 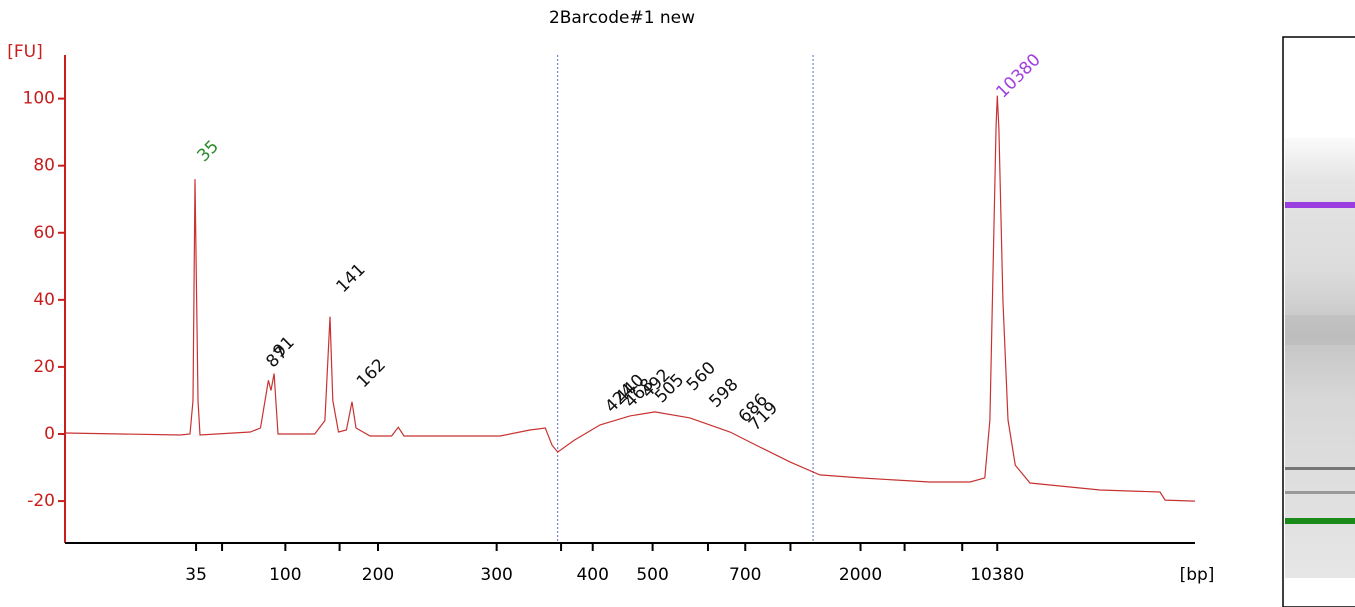 I want to click on peak-label: 10380, so click(x=1018, y=76).